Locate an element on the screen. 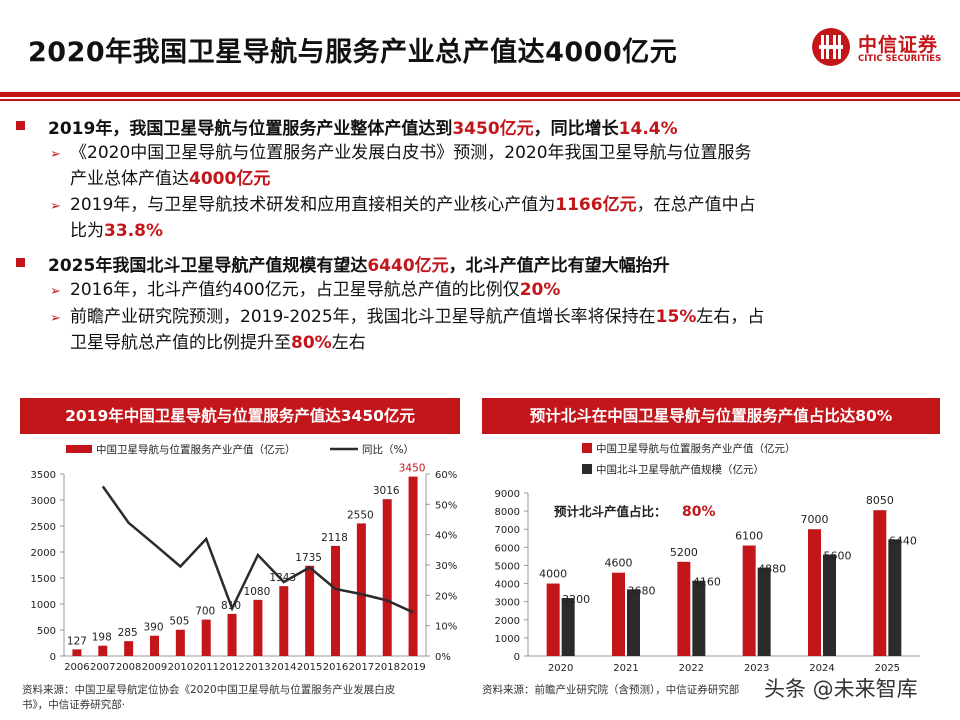  data-label-series-2: 4880 is located at coordinates (772, 569).